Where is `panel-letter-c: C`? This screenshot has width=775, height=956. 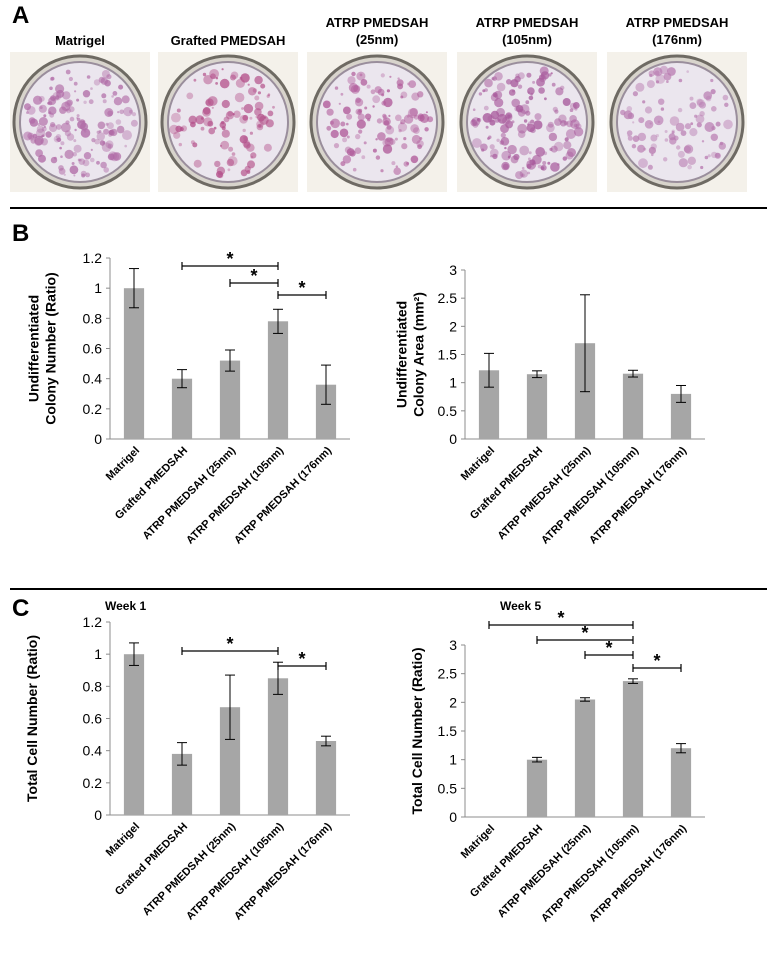 panel-letter-c: C is located at coordinates (21, 608).